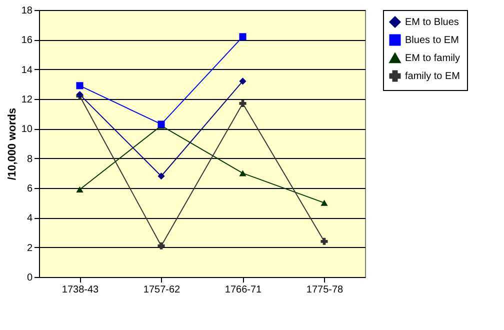 This screenshot has width=504, height=330. I want to click on legend-label: EM to family, so click(432, 58).